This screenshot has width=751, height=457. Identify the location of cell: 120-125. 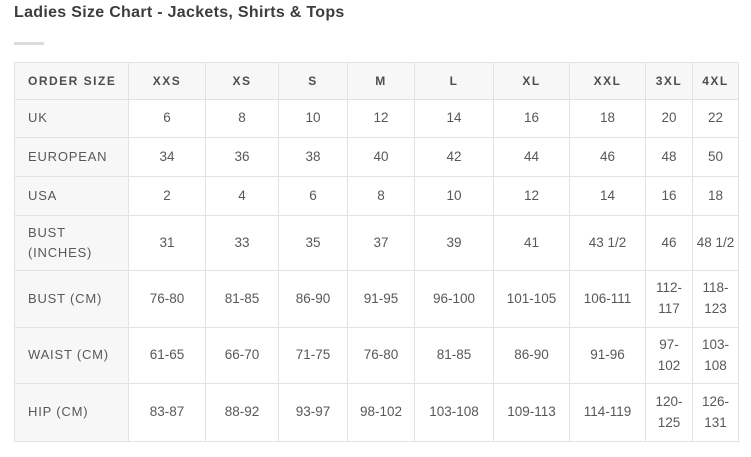
(669, 412).